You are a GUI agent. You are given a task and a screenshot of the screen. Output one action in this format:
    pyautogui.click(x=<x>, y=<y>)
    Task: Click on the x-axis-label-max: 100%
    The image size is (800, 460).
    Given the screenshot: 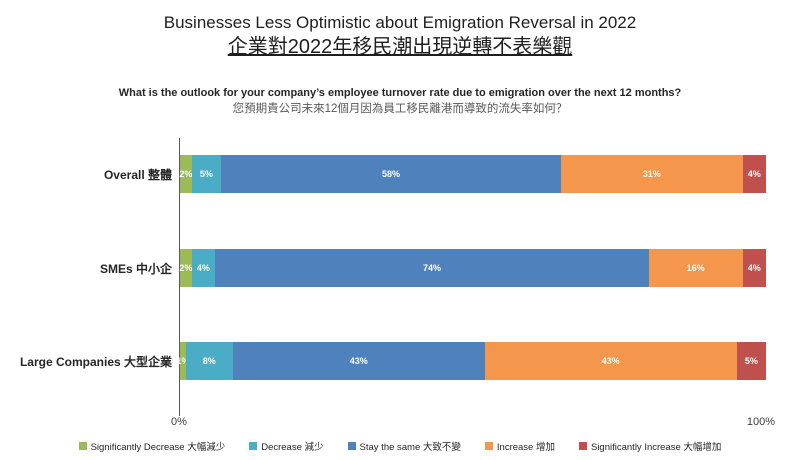 What is the action you would take?
    pyautogui.click(x=761, y=422)
    